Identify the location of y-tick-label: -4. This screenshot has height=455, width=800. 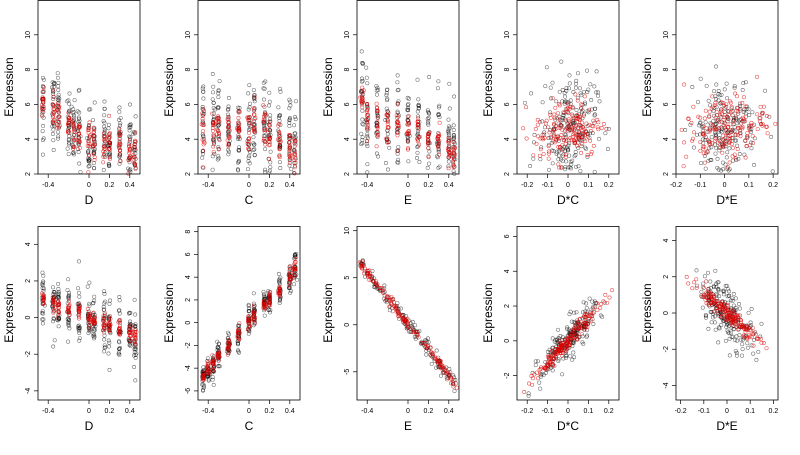
(666, 385).